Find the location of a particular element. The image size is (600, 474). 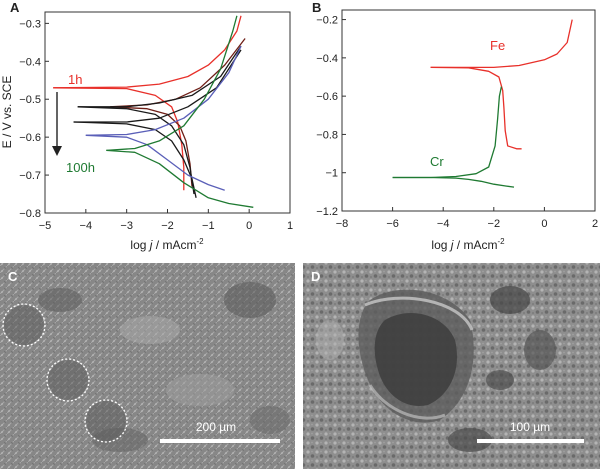

panel-a-x-tick-label: −2 is located at coordinates (167, 226).